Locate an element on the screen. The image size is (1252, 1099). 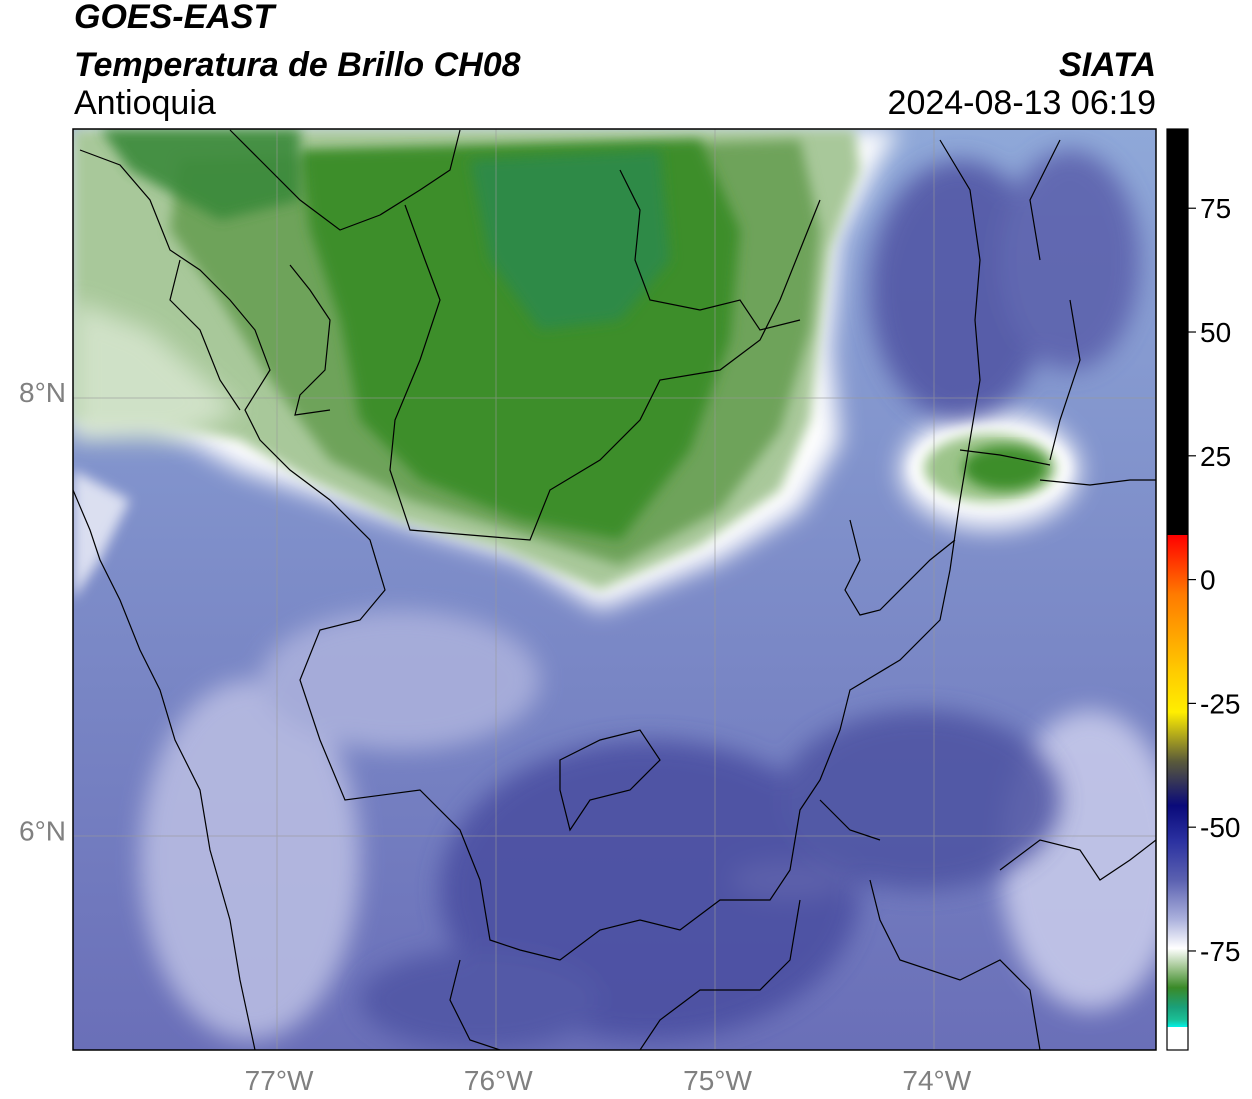
lon-tick-label: 77°W is located at coordinates (279, 1080).